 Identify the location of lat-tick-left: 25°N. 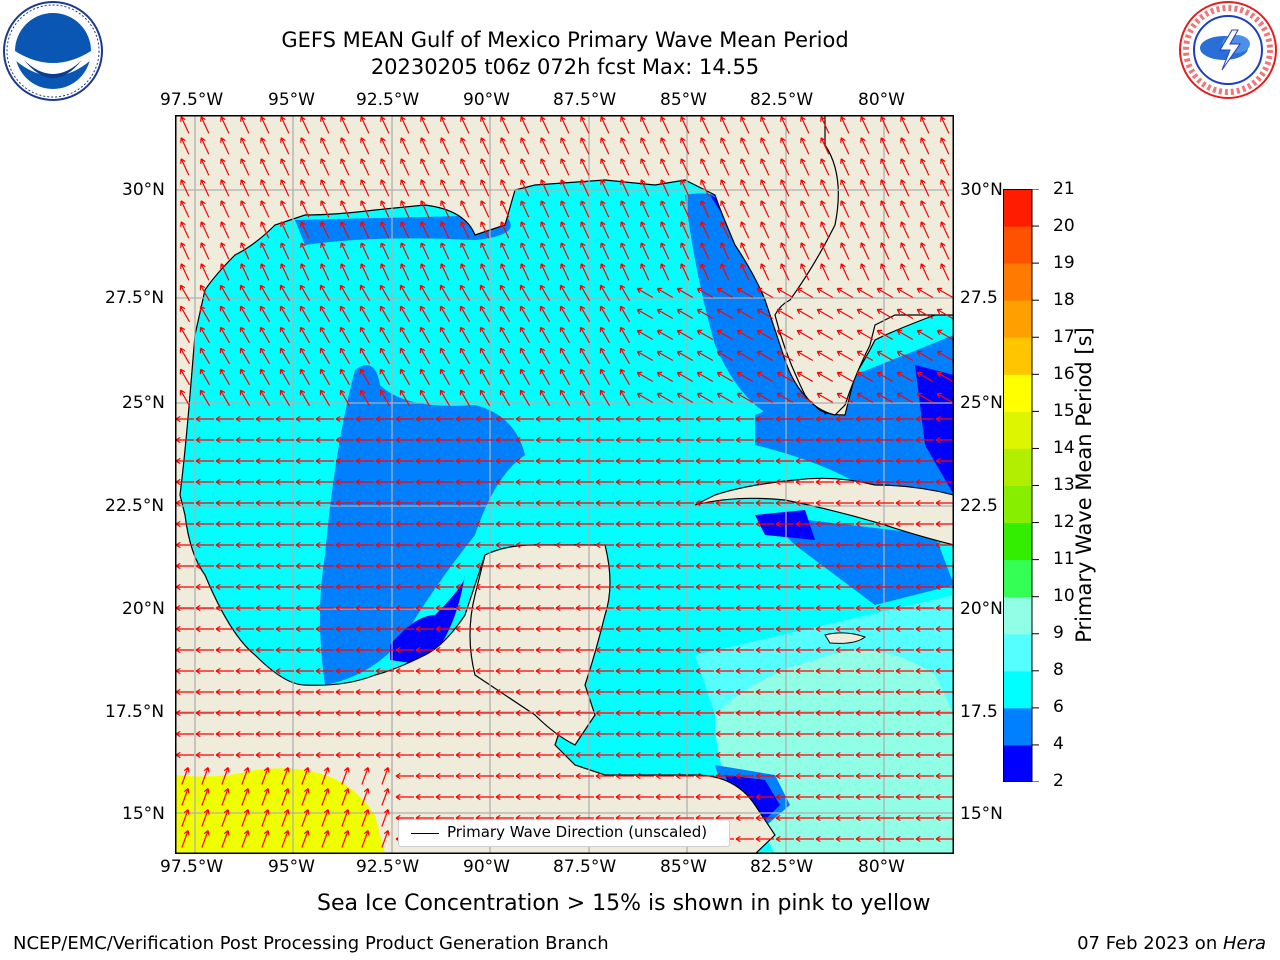
(143, 403).